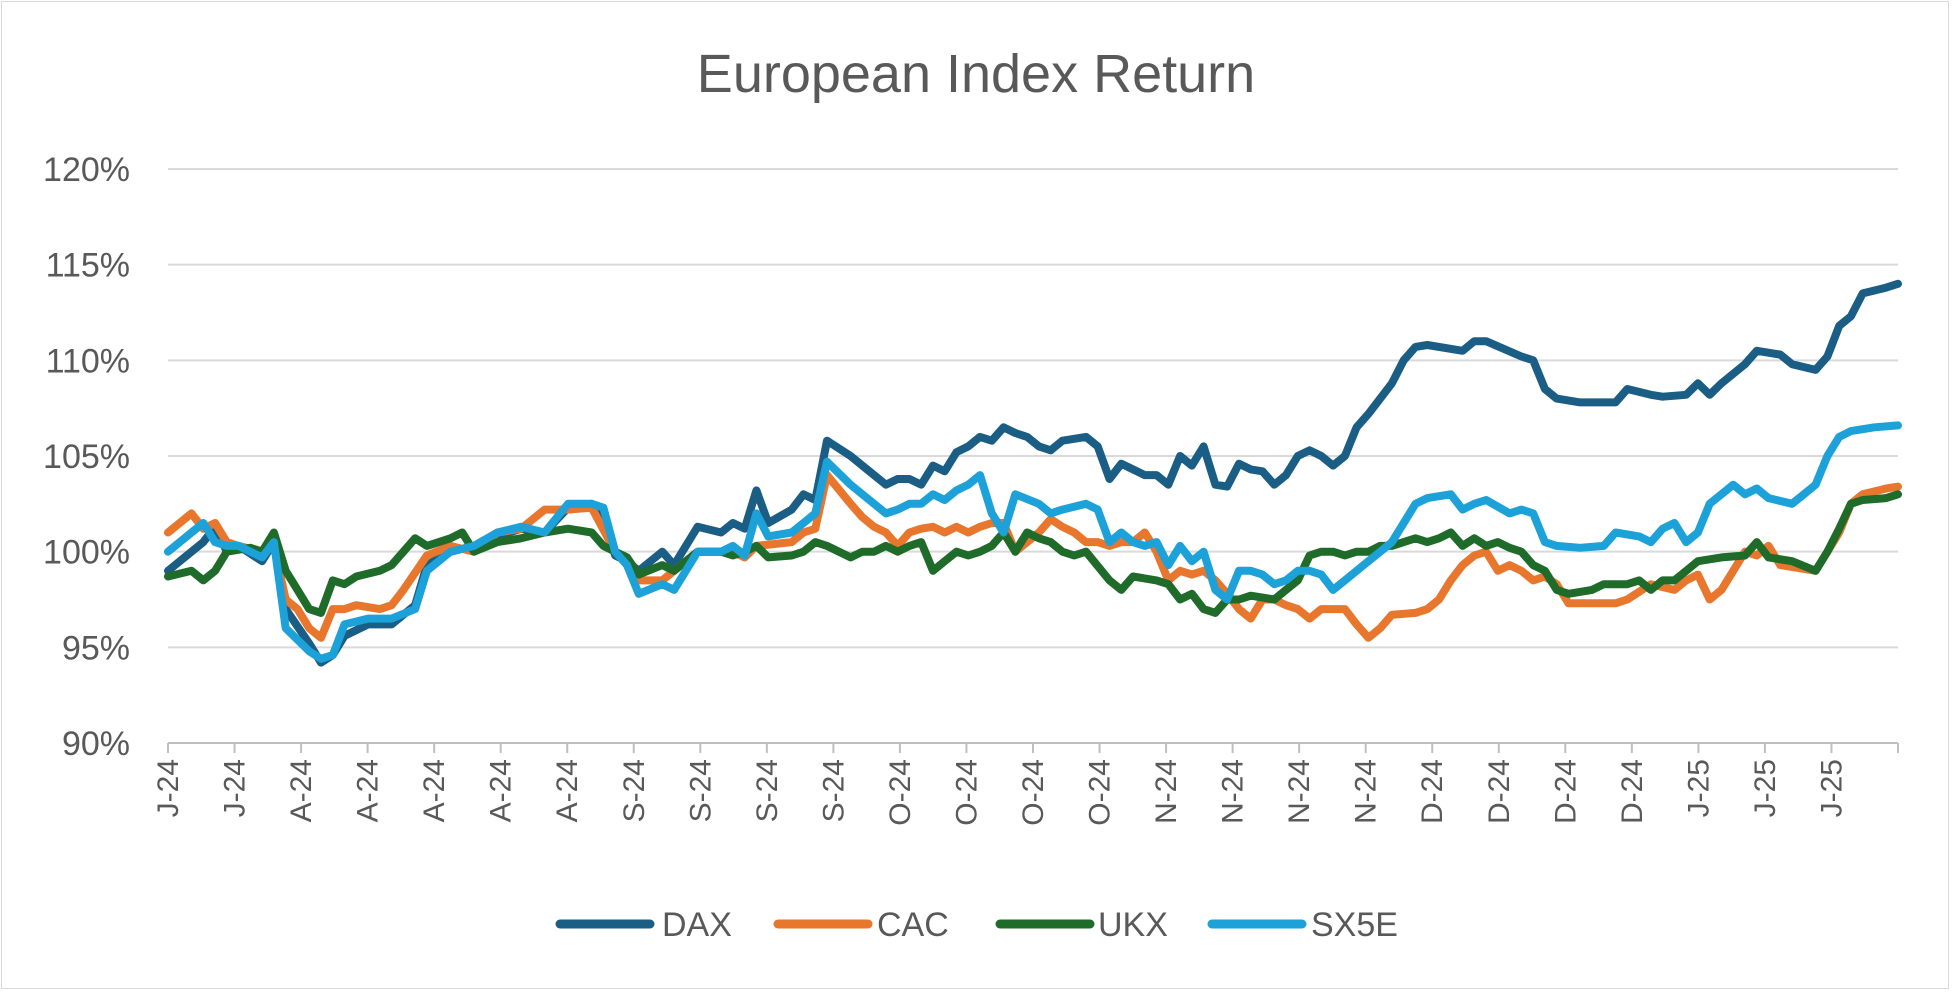 The height and width of the screenshot is (992, 1952). What do you see at coordinates (697, 925) in the screenshot?
I see `legend-label-dax: DAX` at bounding box center [697, 925].